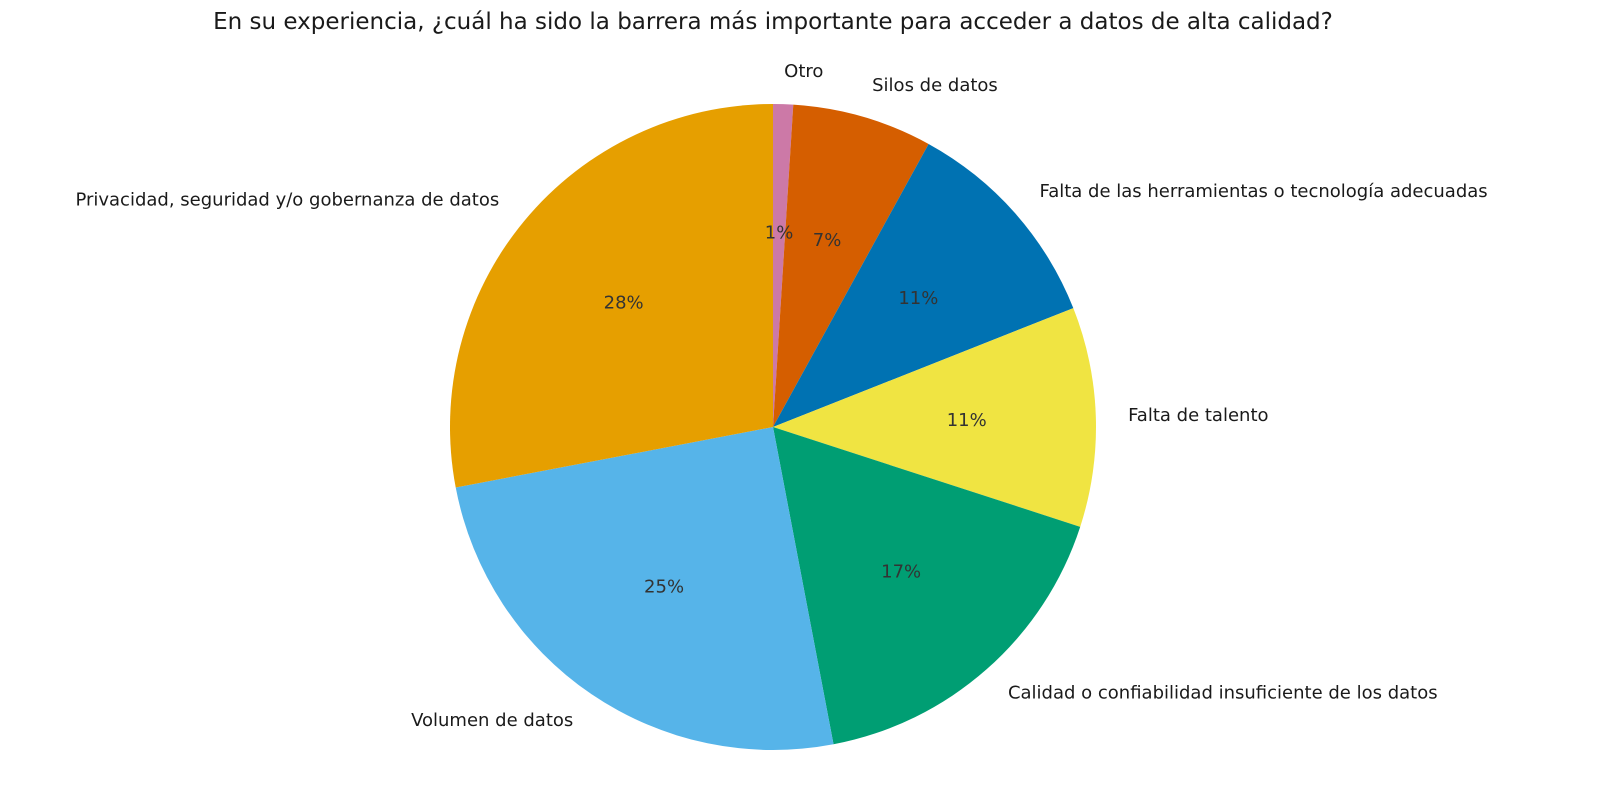 The height and width of the screenshot is (805, 1600). What do you see at coordinates (779, 232) in the screenshot?
I see `slice-percent-label: 1%` at bounding box center [779, 232].